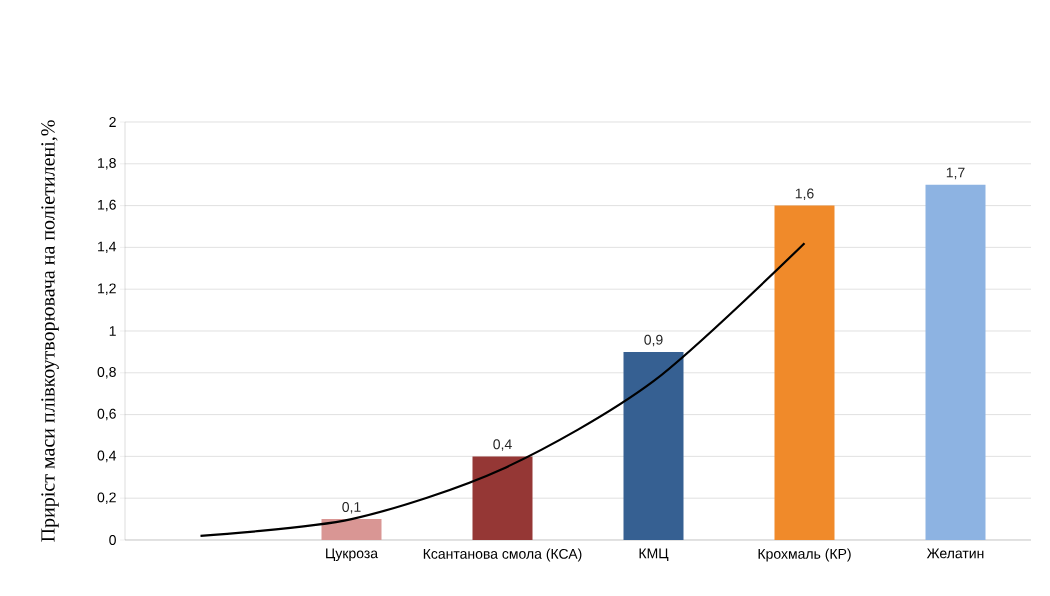 Image resolution: width=1050 pixels, height=596 pixels. I want to click on y-tick-label: 2, so click(112, 122).